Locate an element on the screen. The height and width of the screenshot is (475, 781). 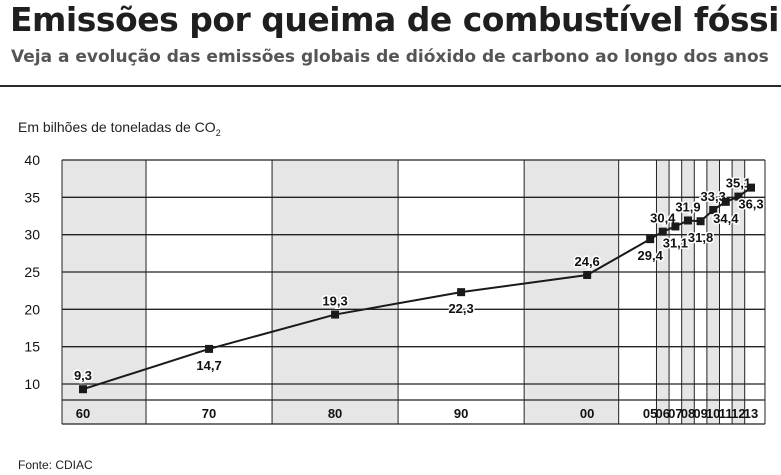
x-tick-label: 13 is located at coordinates (751, 413).